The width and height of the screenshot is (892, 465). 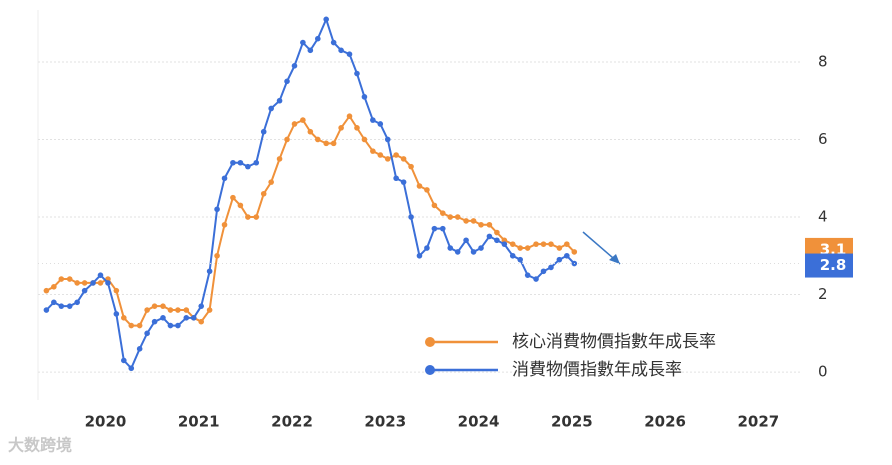 What do you see at coordinates (106, 422) in the screenshot?
I see `x-tick-label: 2020` at bounding box center [106, 422].